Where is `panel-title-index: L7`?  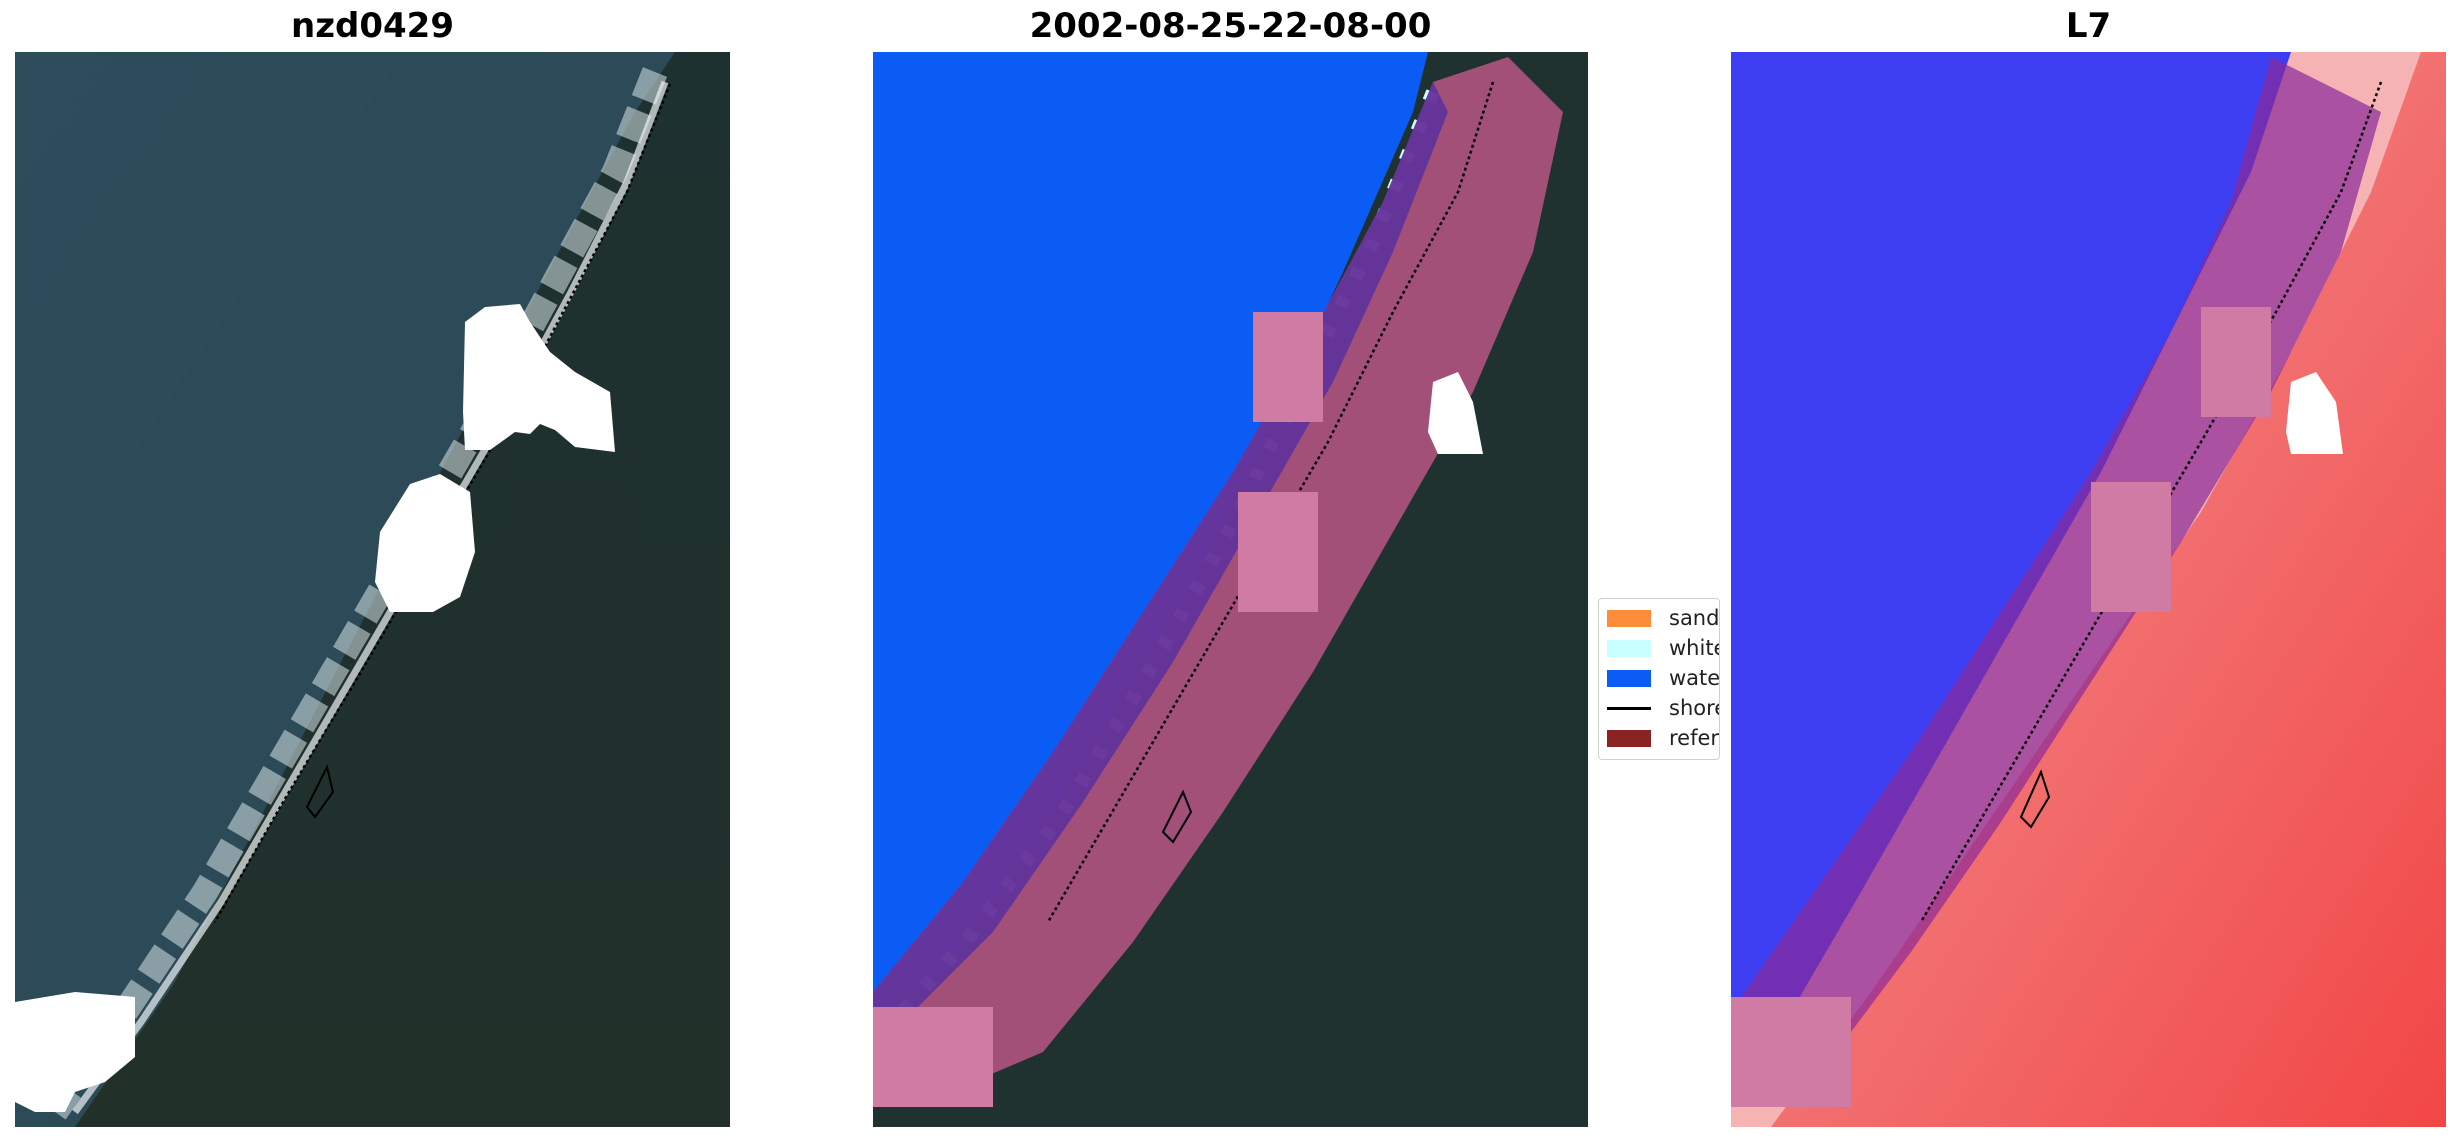 panel-title-index: L7 is located at coordinates (2088, 26).